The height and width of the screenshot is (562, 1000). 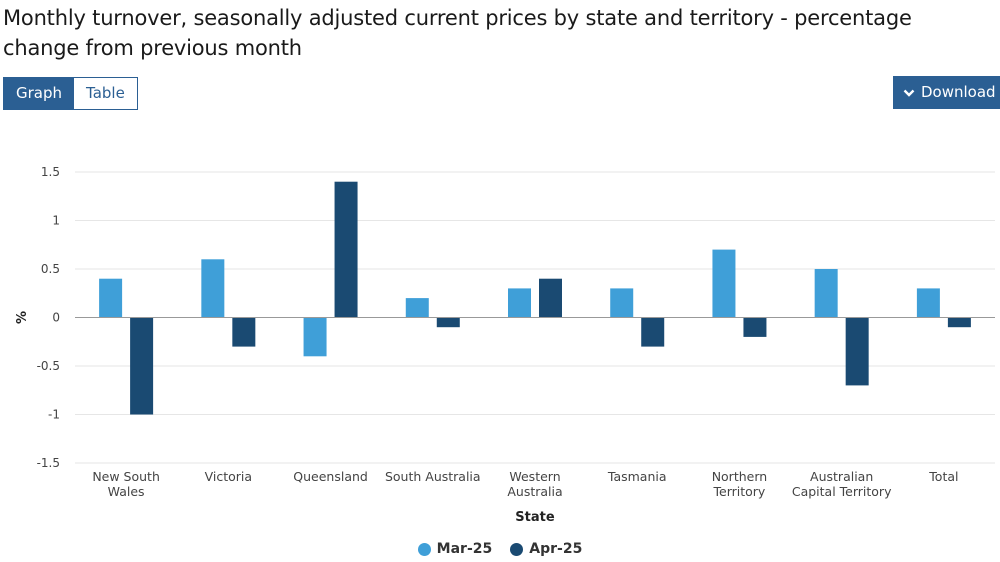 I want to click on x-tick-label: New South, so click(x=126, y=476).